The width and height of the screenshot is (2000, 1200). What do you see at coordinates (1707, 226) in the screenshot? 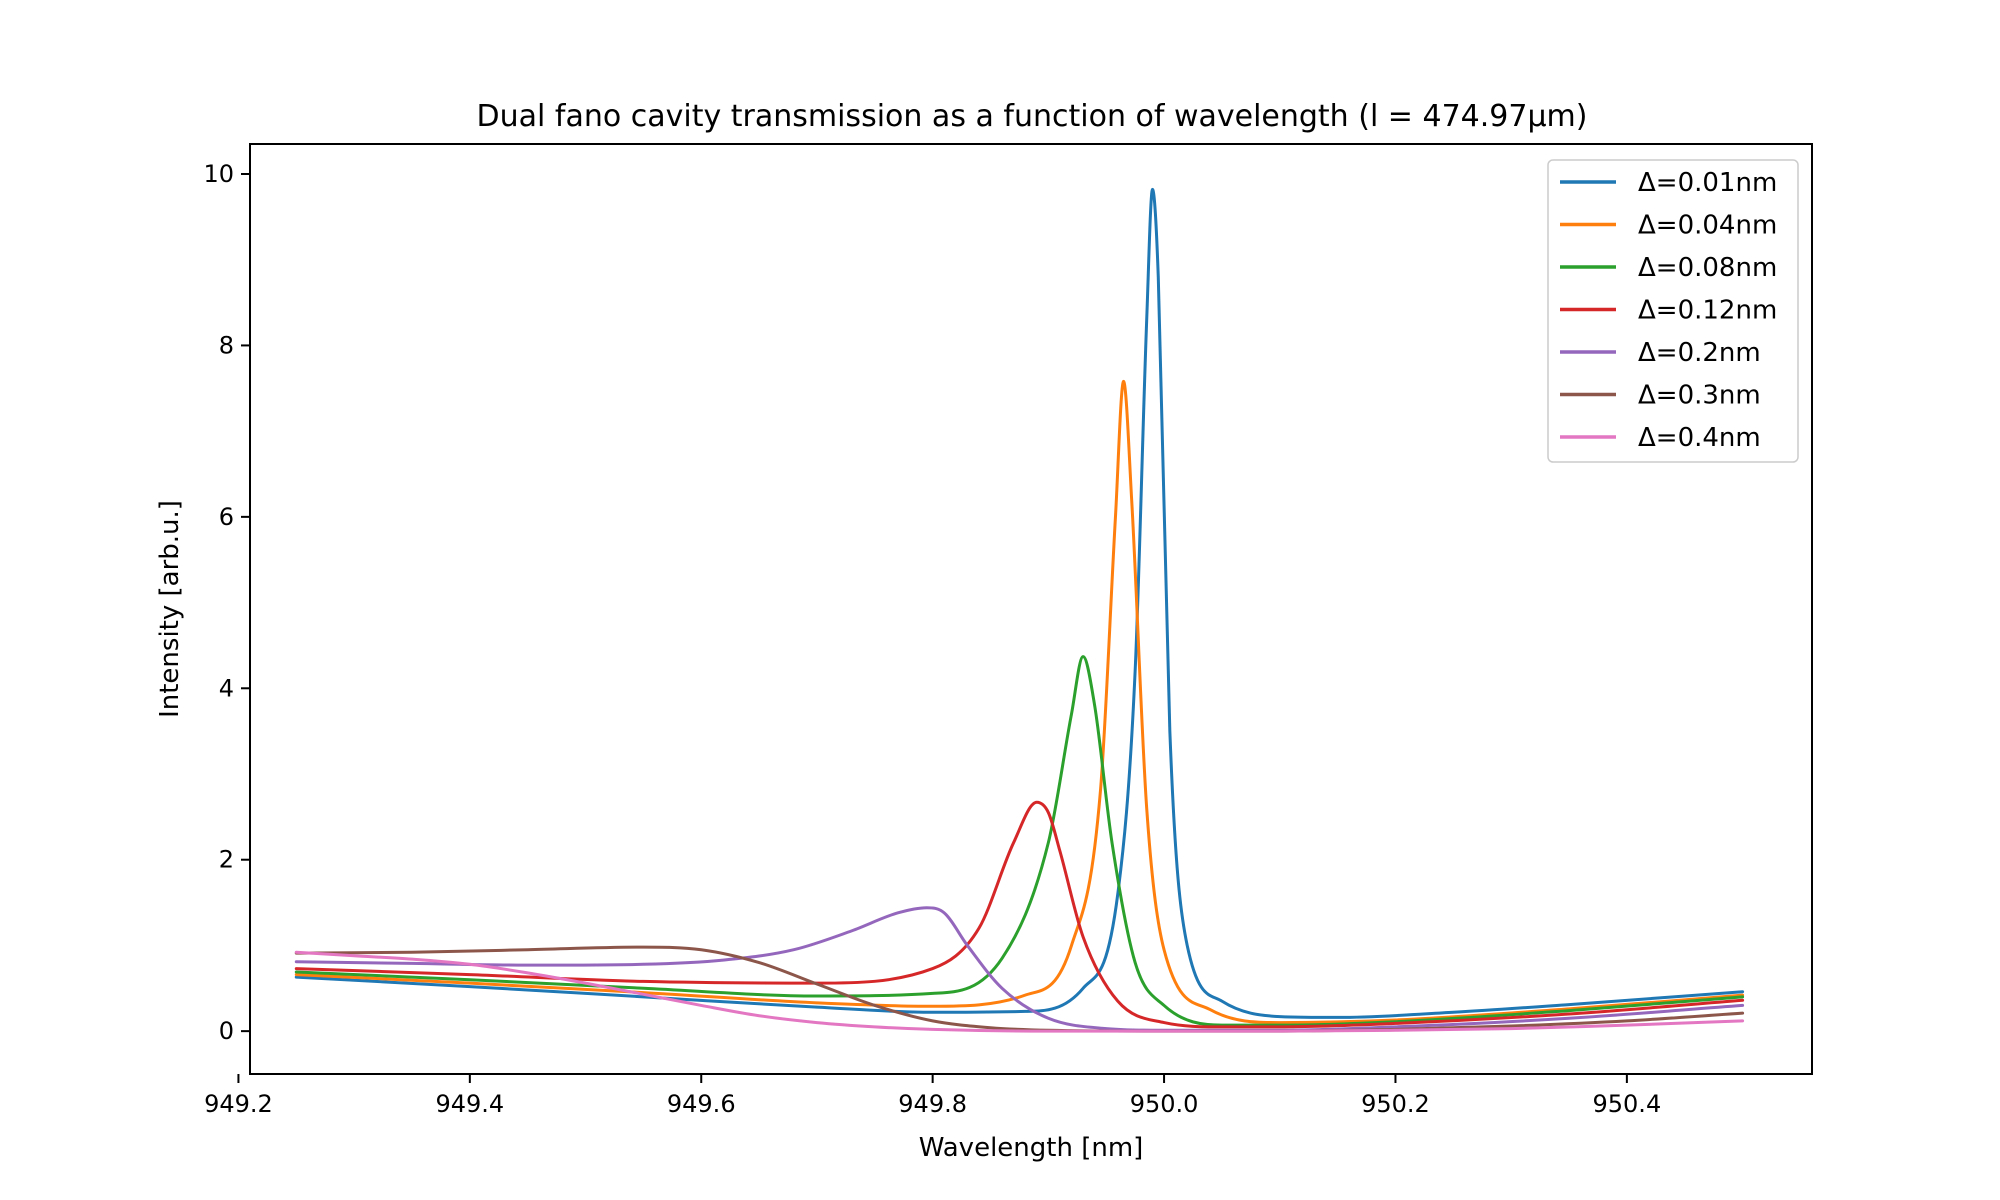
I see `legend-label: Δ=0.04nm` at bounding box center [1707, 226].